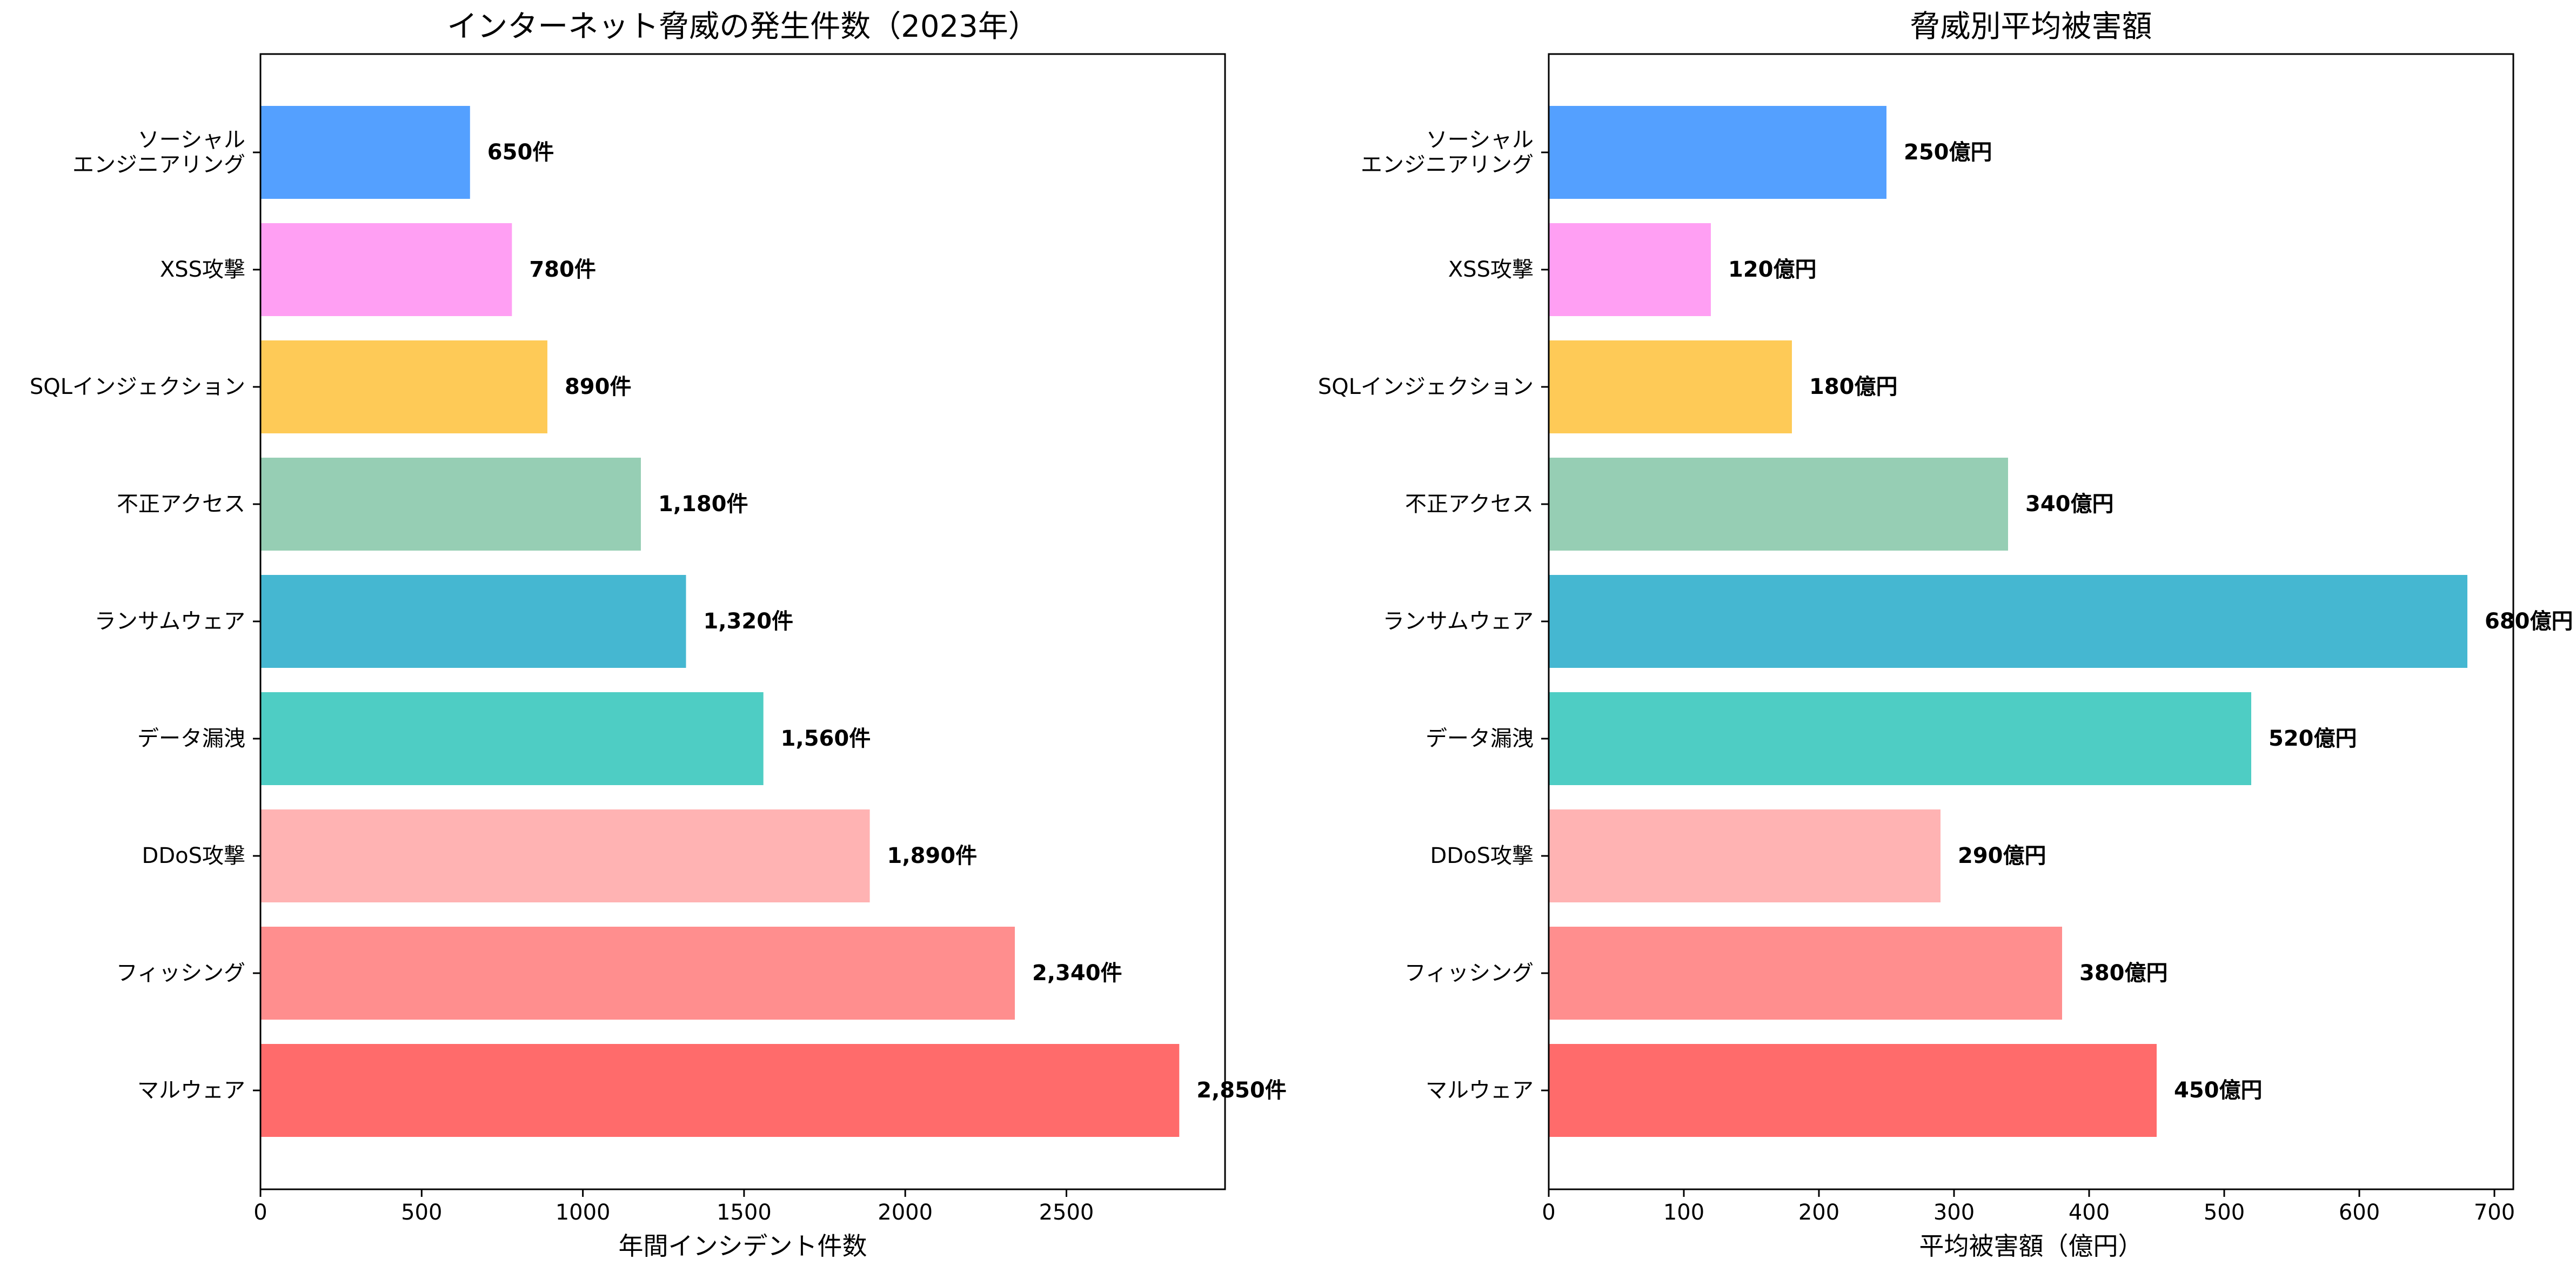 This screenshot has width=2576, height=1279. I want to click on chart-title: インターネット脅威の発生件数（2023年）, so click(743, 27).